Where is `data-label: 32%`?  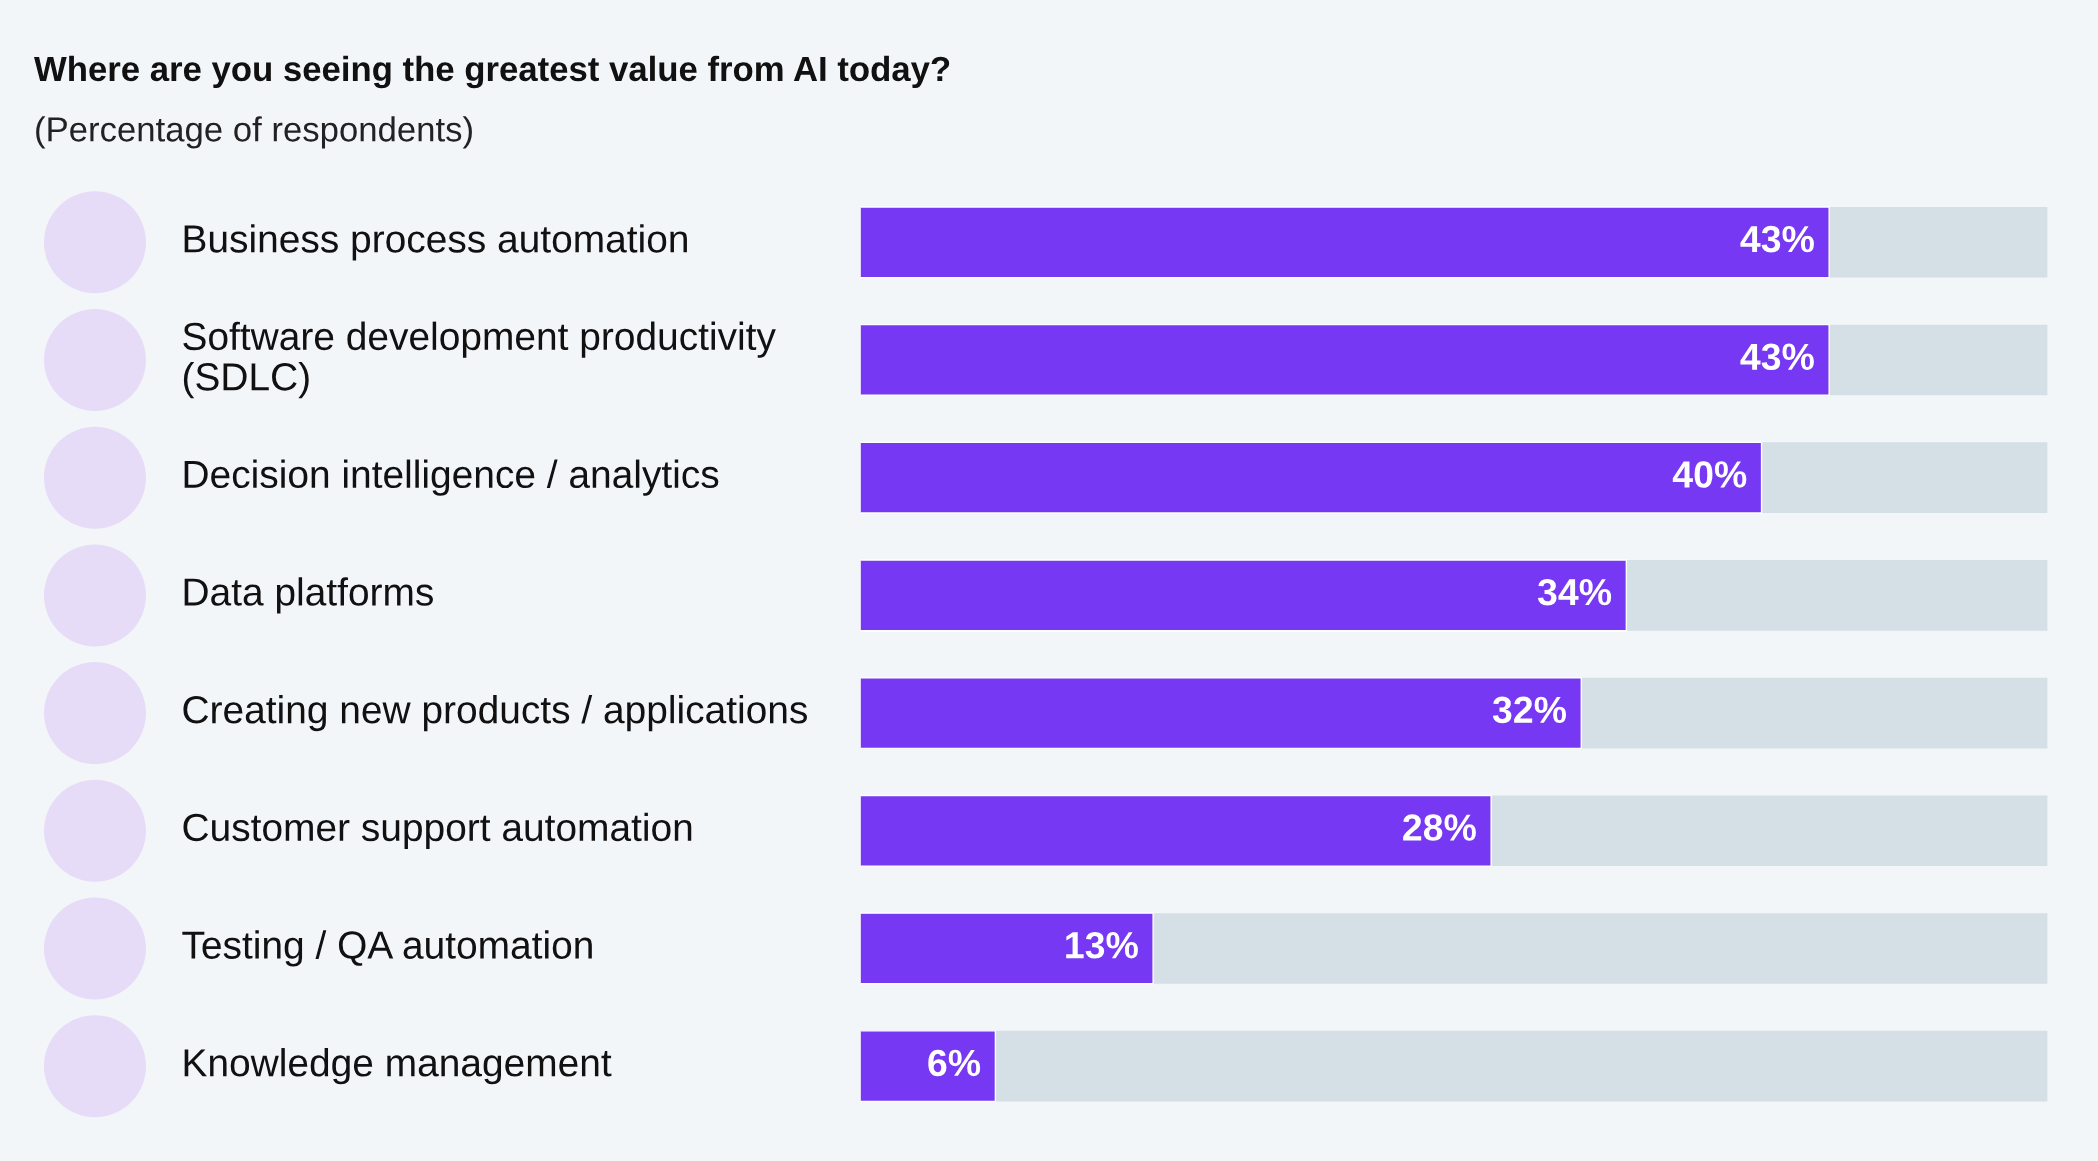
data-label: 32% is located at coordinates (1529, 710).